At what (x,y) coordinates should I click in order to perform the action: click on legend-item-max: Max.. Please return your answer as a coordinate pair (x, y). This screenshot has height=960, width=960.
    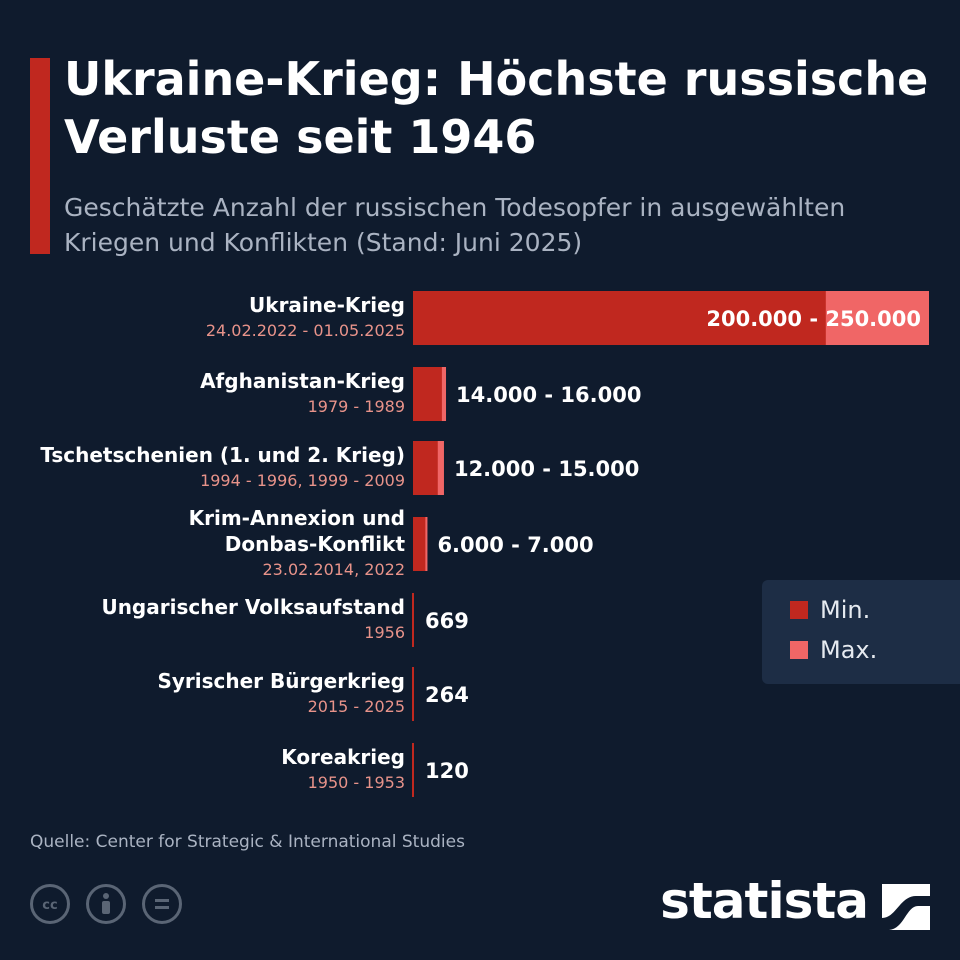
    Looking at the image, I should click on (833, 650).